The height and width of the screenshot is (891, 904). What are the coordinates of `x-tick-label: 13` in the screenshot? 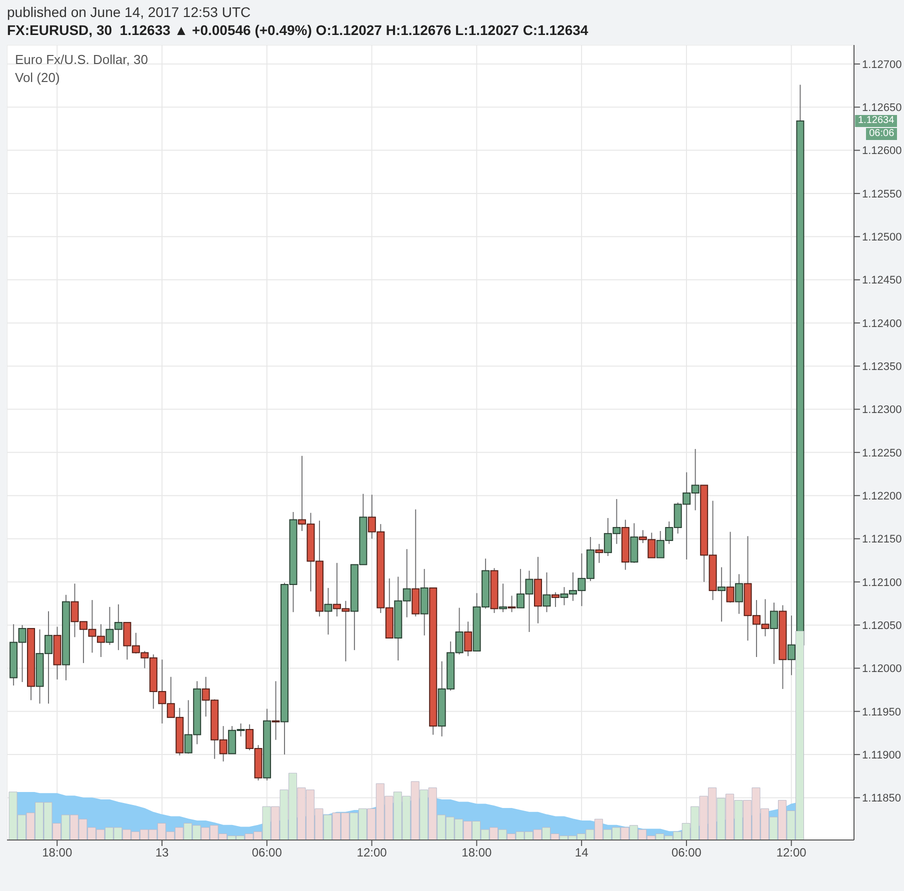 It's located at (162, 853).